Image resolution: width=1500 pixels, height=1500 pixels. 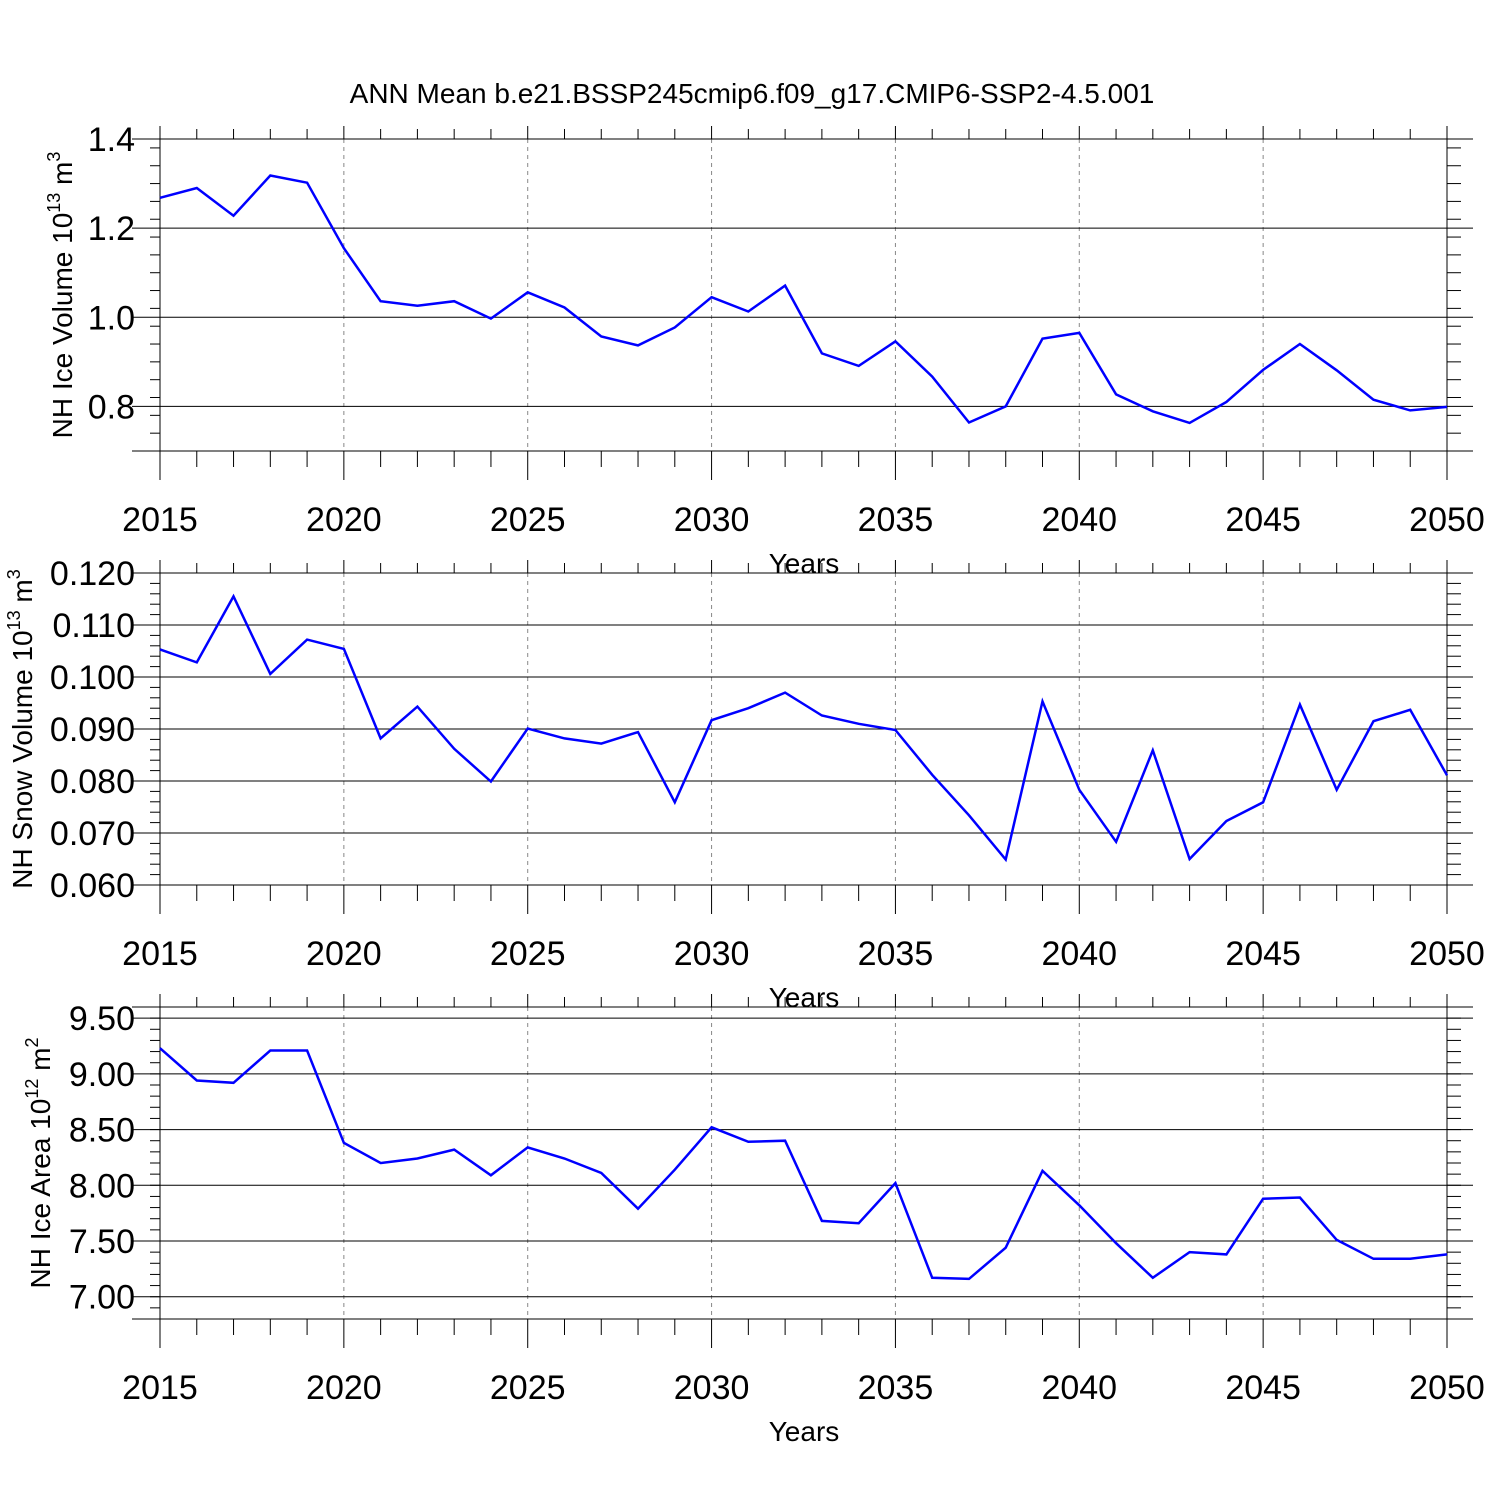 What do you see at coordinates (102, 1186) in the screenshot?
I see `y-tick-label: 8.00` at bounding box center [102, 1186].